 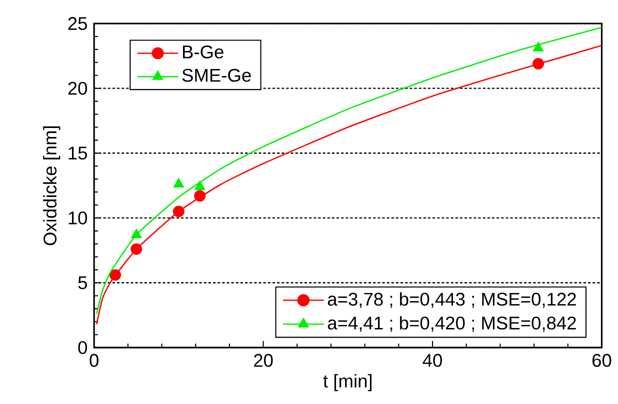 I want to click on x-axis-title: t [min], so click(x=347, y=383).